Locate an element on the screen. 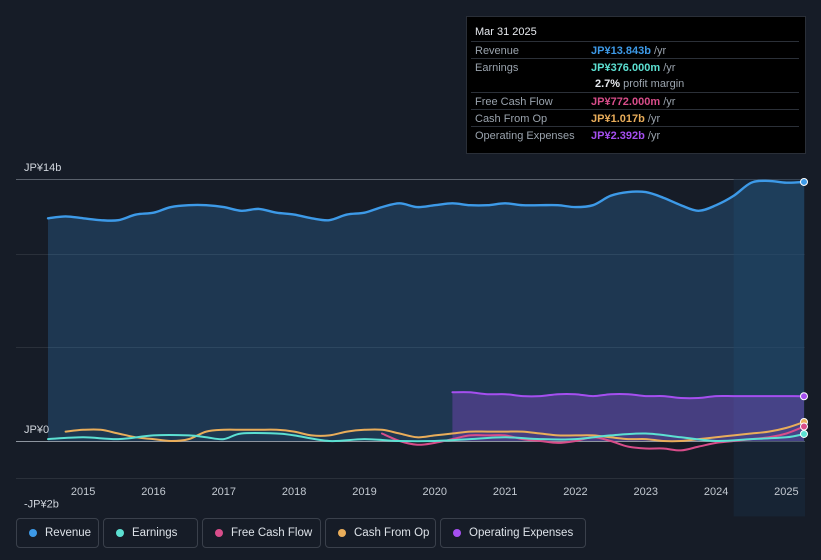  x-tick-label: 2015 is located at coordinates (83, 492).